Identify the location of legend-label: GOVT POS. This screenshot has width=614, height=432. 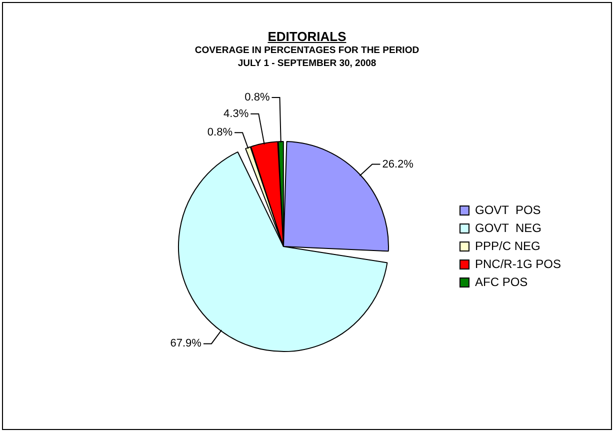
(507, 209).